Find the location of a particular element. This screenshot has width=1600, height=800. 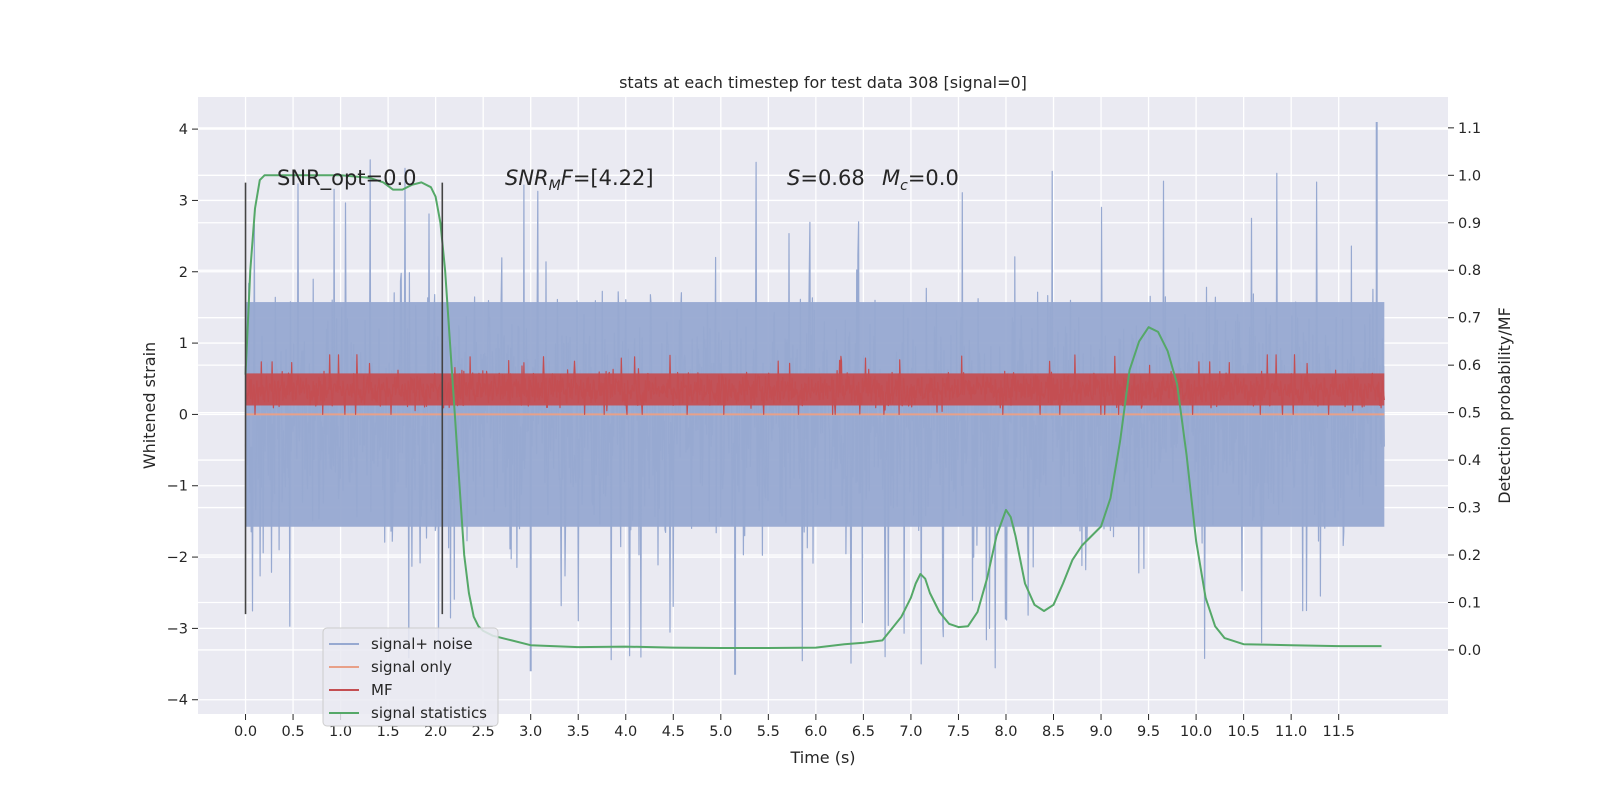

y2-tick-label: 0.5 is located at coordinates (1469, 414).